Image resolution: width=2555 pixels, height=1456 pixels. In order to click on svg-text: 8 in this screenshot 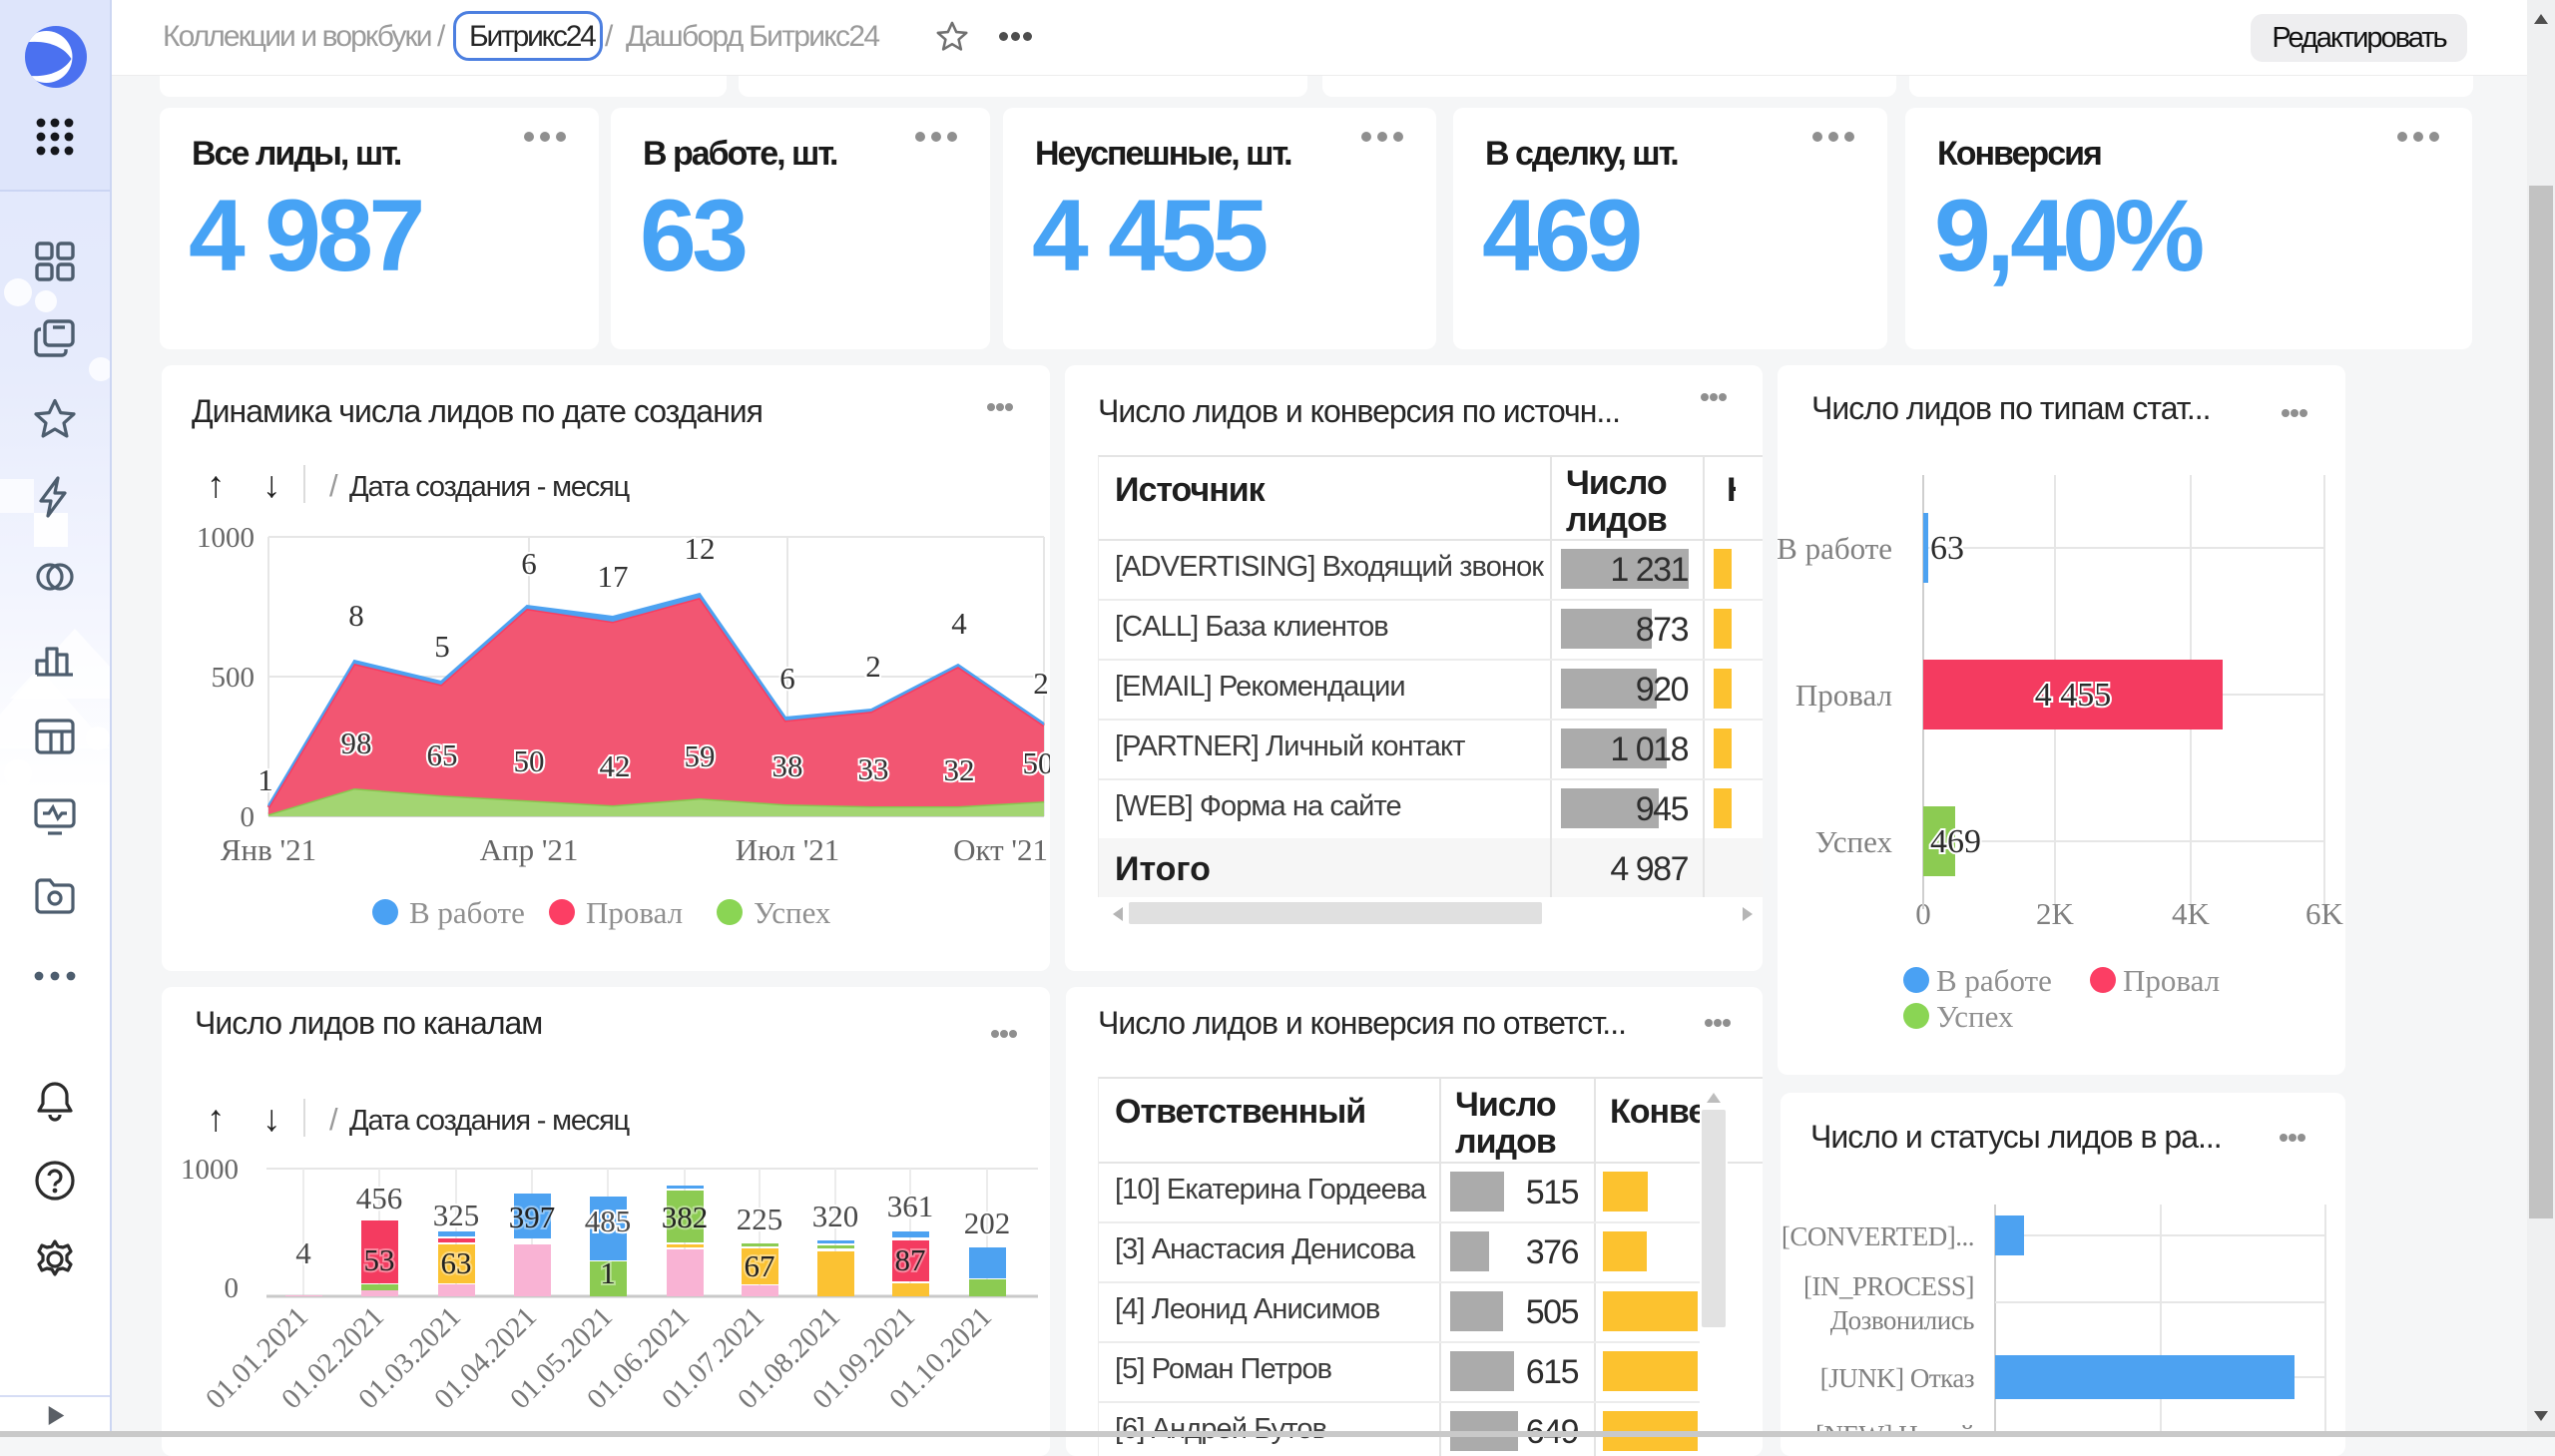, I will do `click(356, 615)`.